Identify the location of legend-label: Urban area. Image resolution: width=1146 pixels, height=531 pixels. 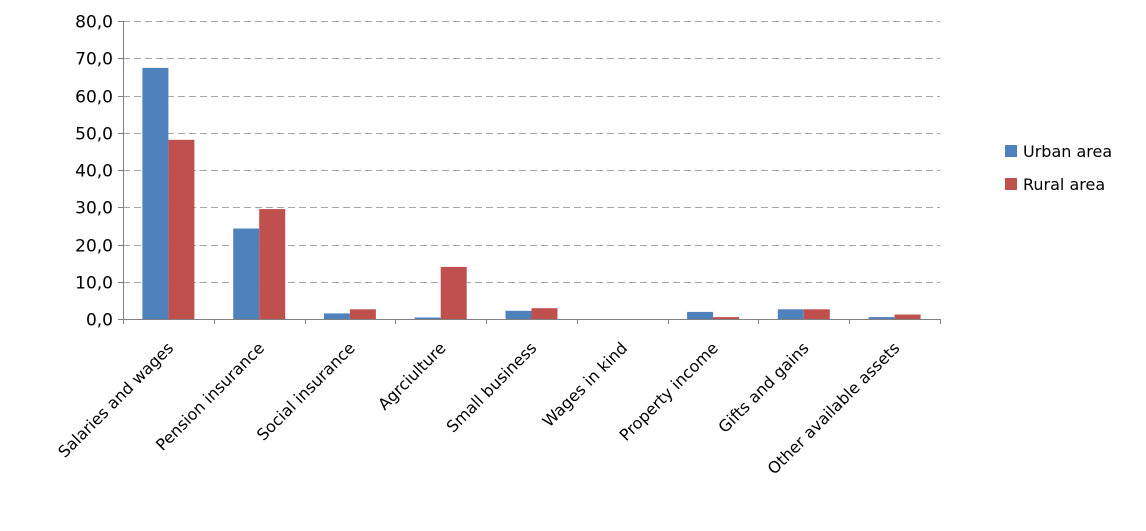
(1067, 151).